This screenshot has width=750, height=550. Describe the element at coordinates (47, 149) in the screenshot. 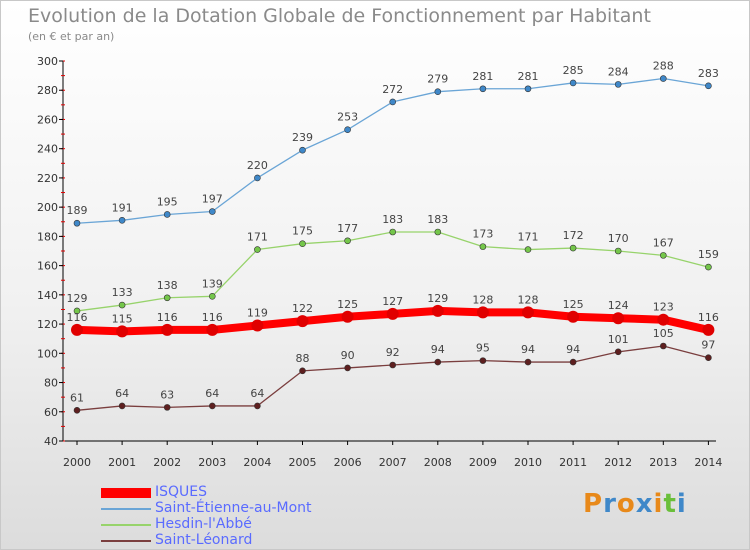

I see `y-tick-label: 240` at that location.